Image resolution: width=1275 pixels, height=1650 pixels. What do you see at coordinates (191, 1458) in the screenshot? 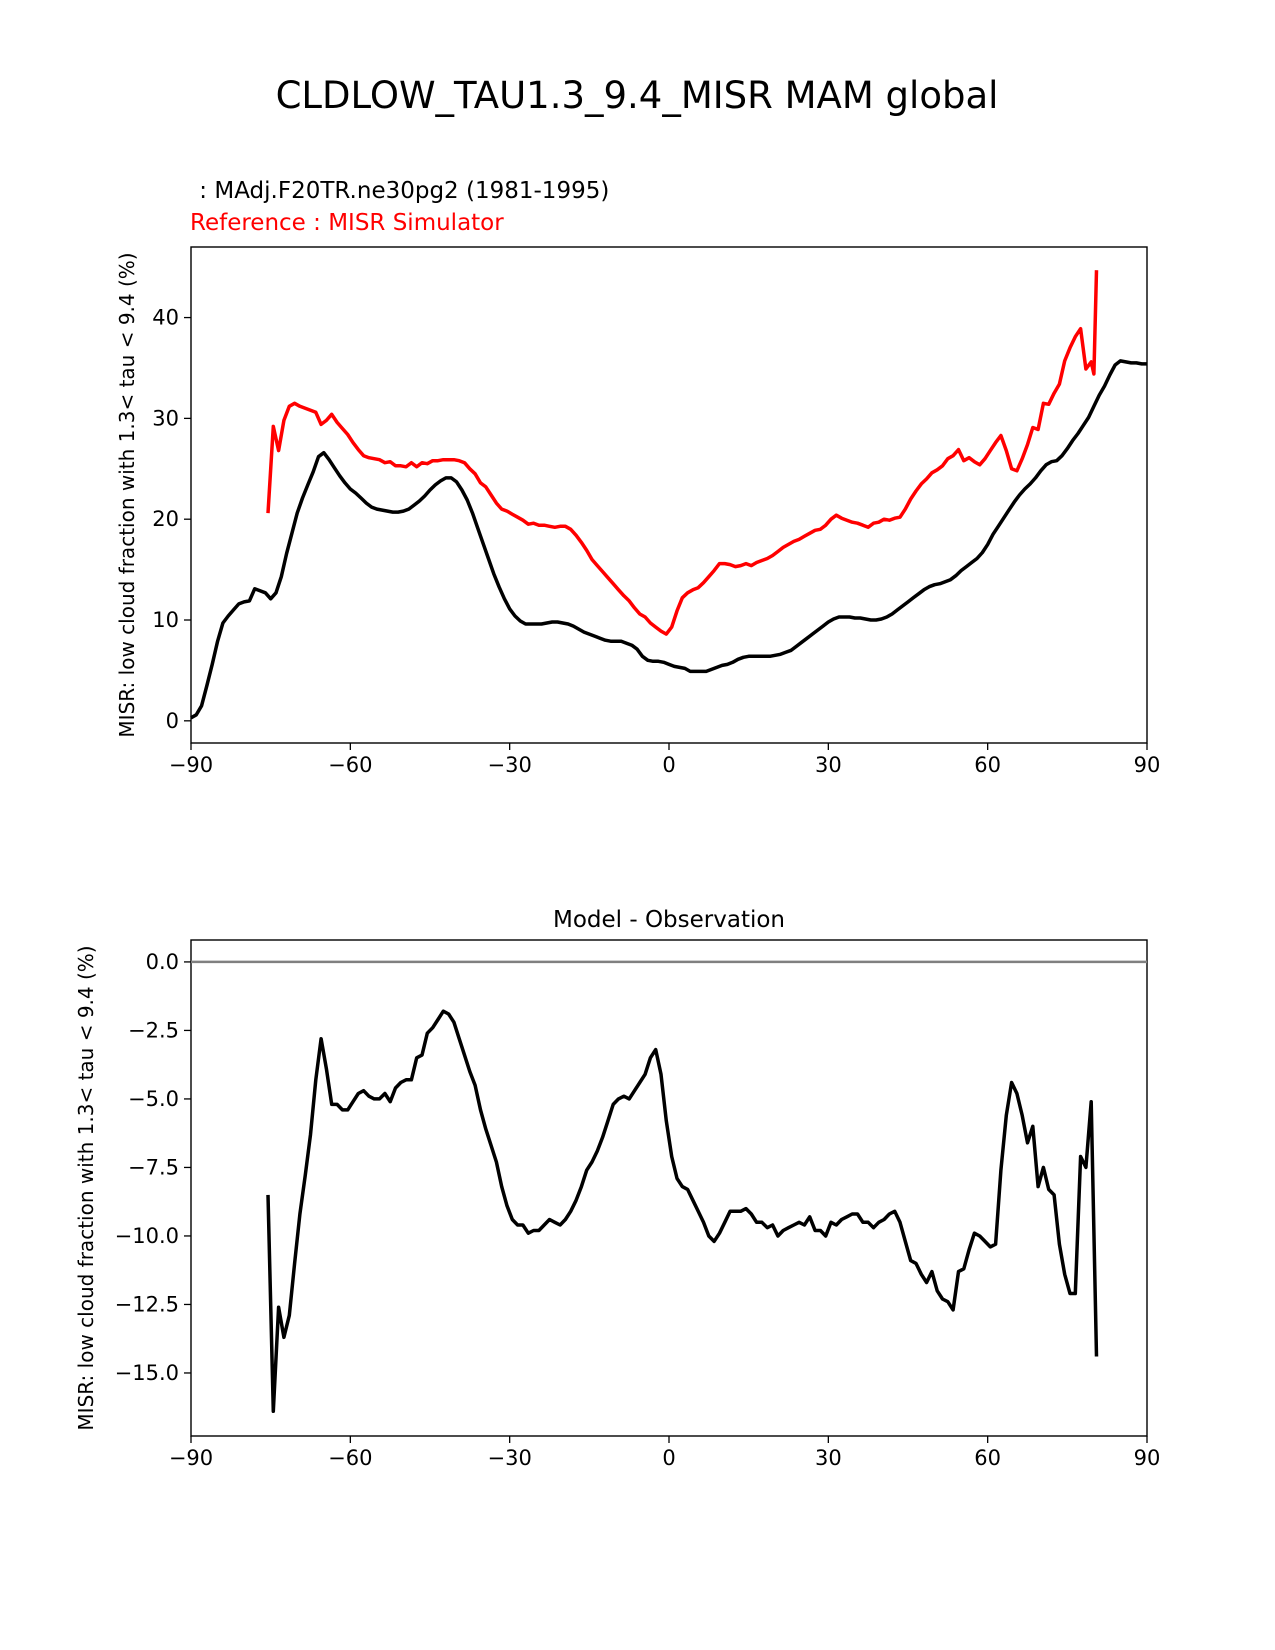
I see `bottom-x-tick-label: −90` at bounding box center [191, 1458].